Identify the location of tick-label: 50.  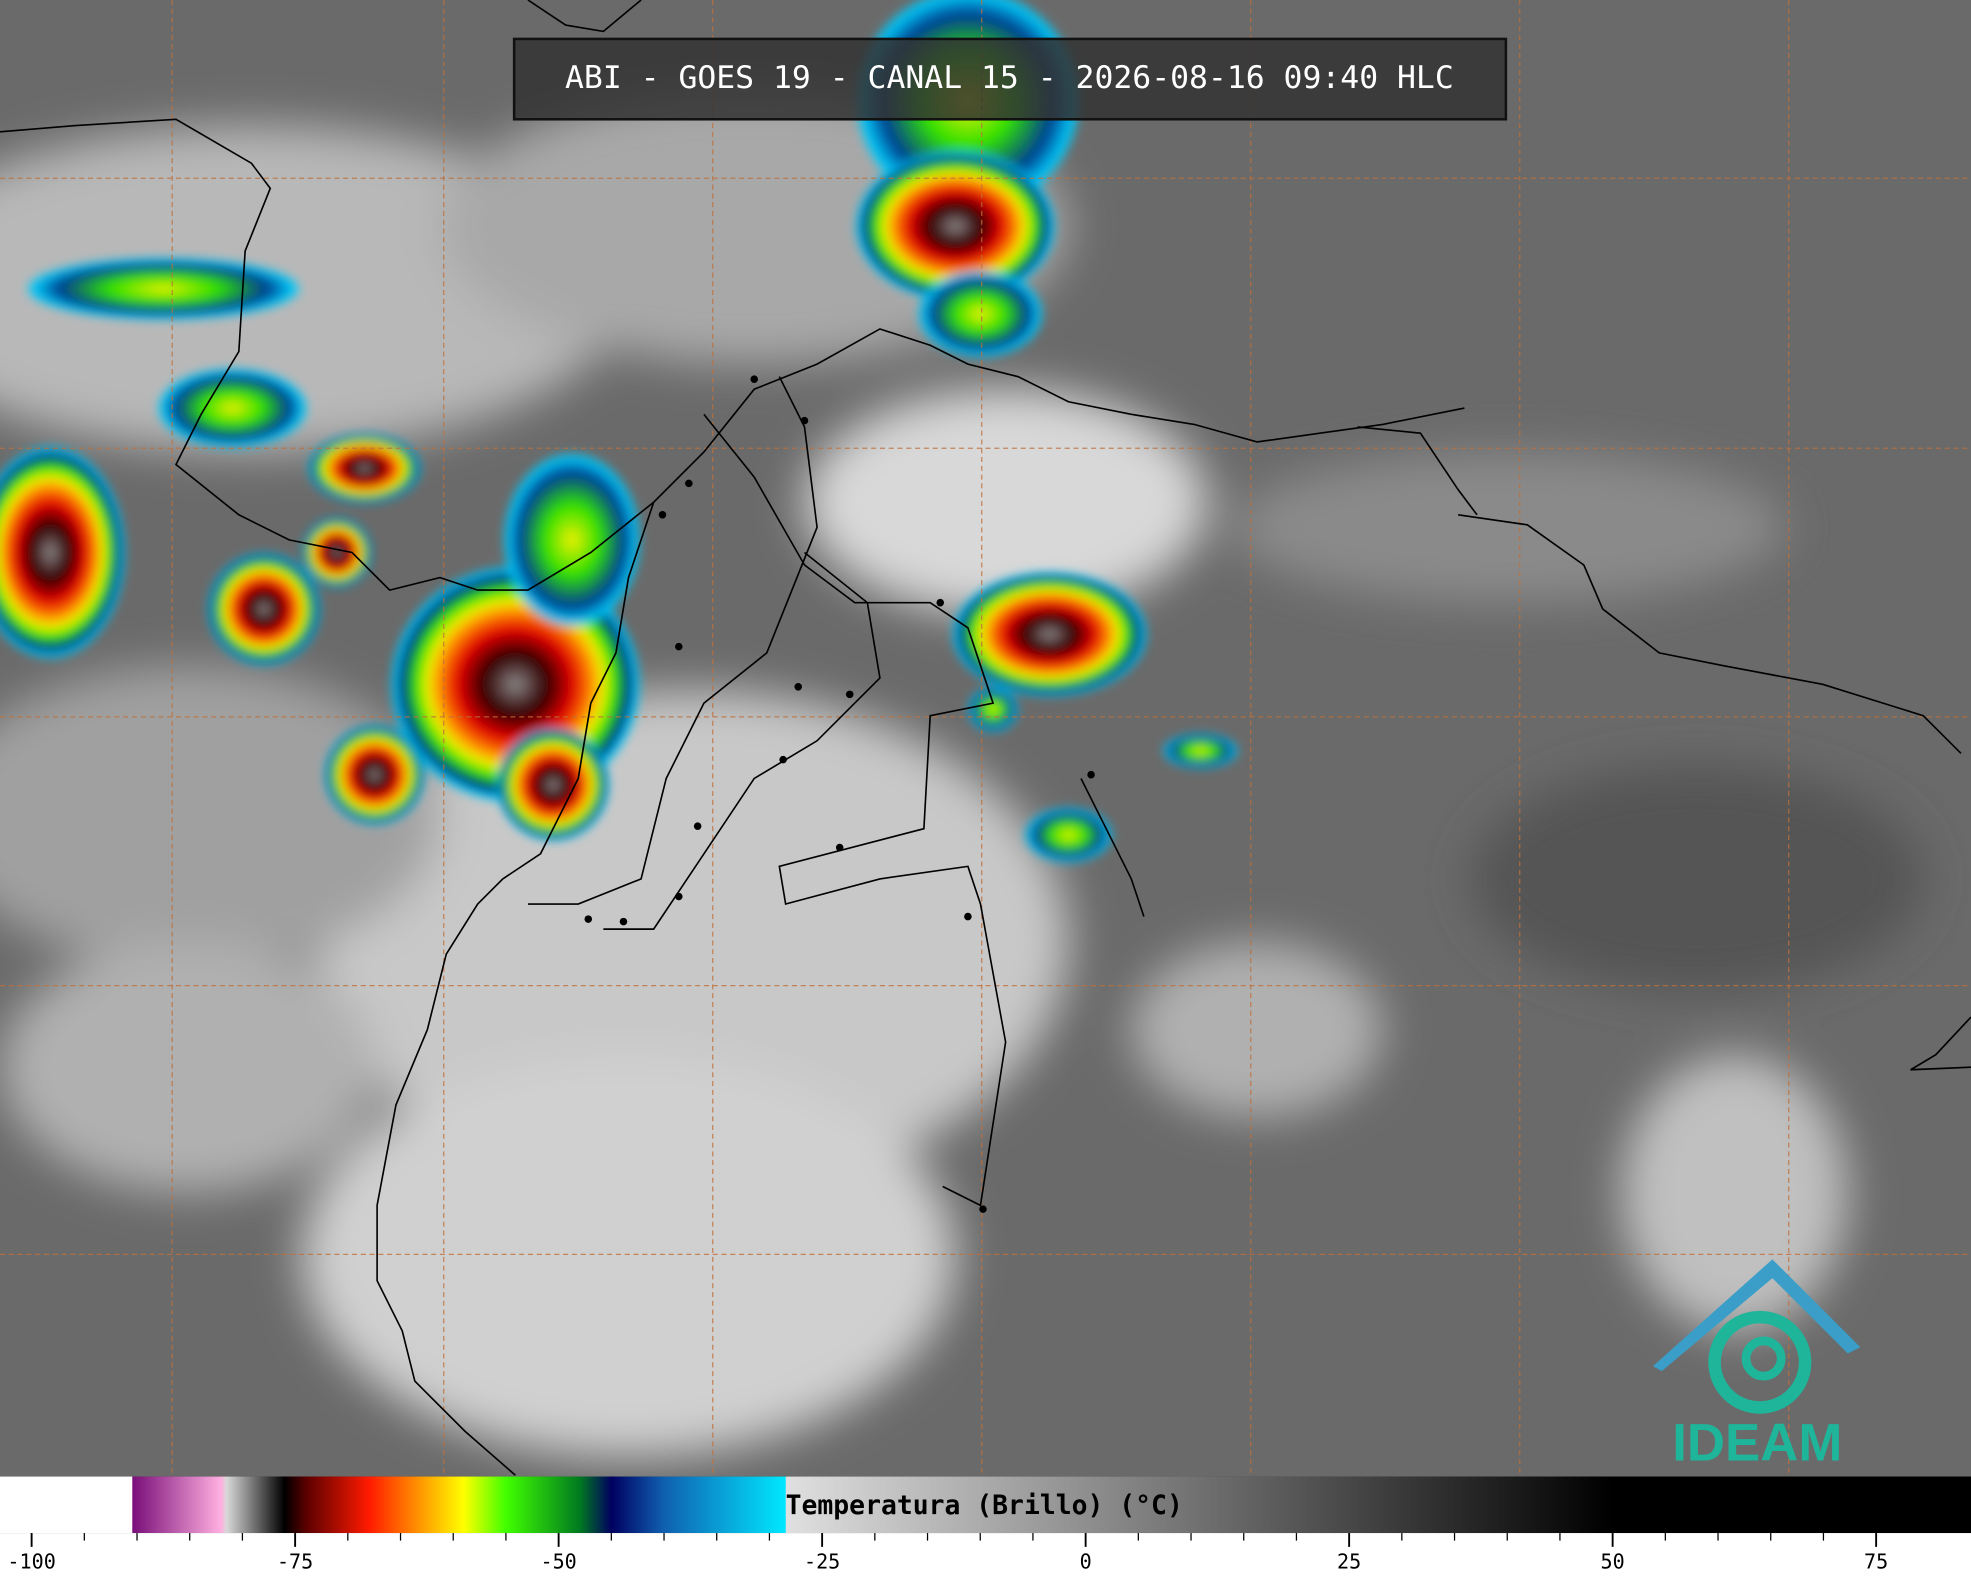
(1613, 1562).